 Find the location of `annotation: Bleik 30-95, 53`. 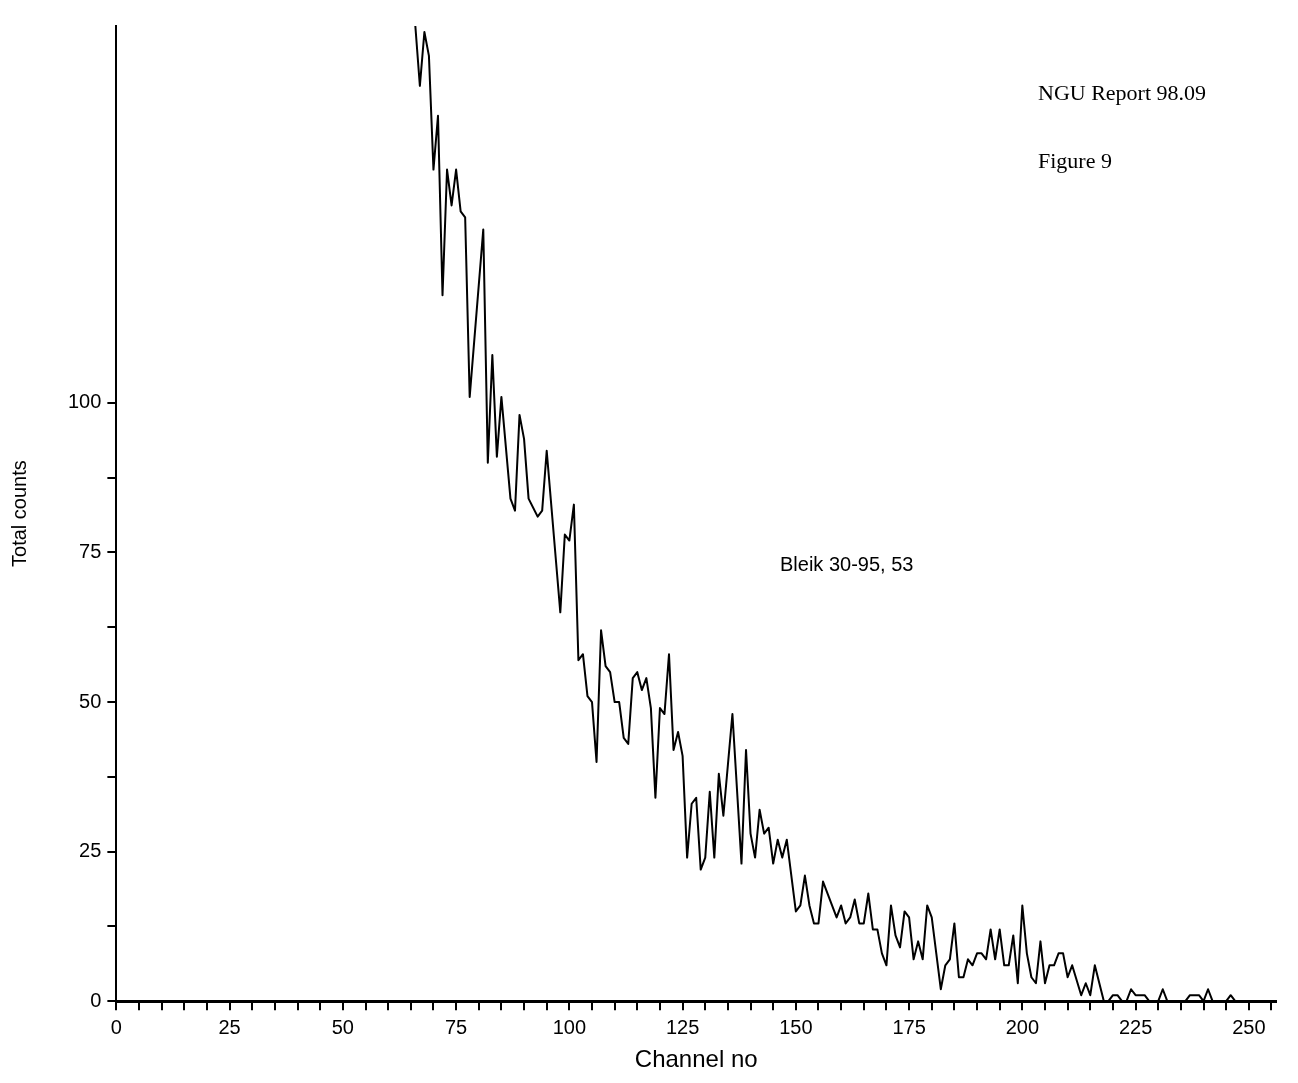

annotation: Bleik 30-95, 53 is located at coordinates (847, 564).